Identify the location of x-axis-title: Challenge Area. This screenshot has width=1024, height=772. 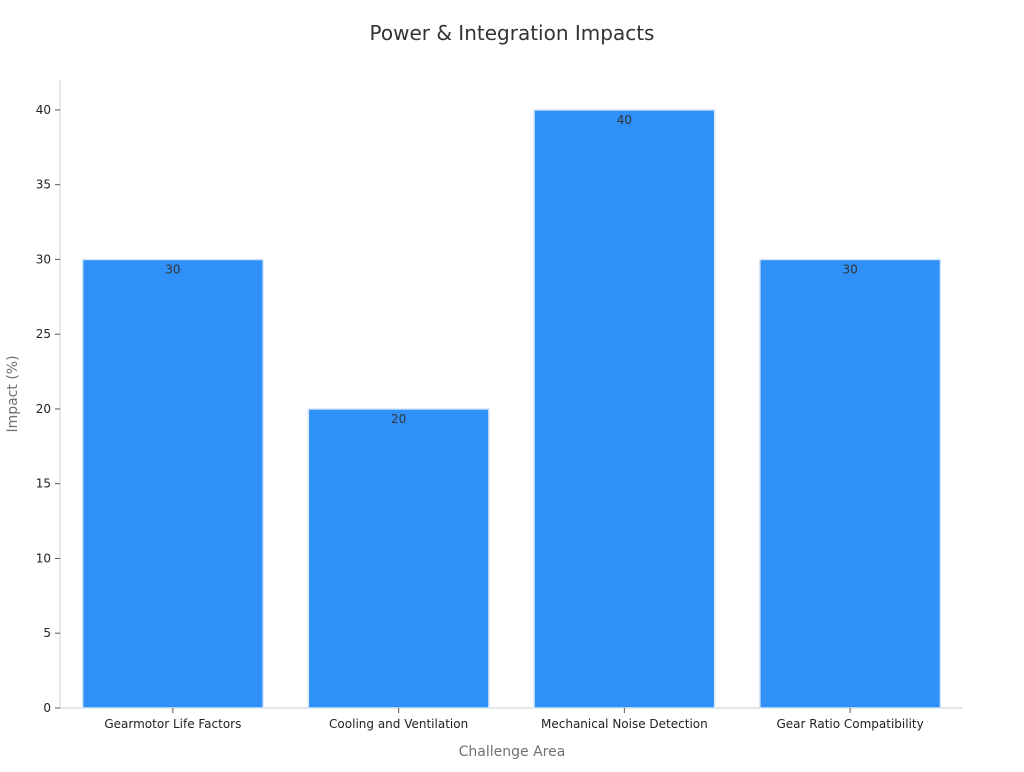
(512, 752).